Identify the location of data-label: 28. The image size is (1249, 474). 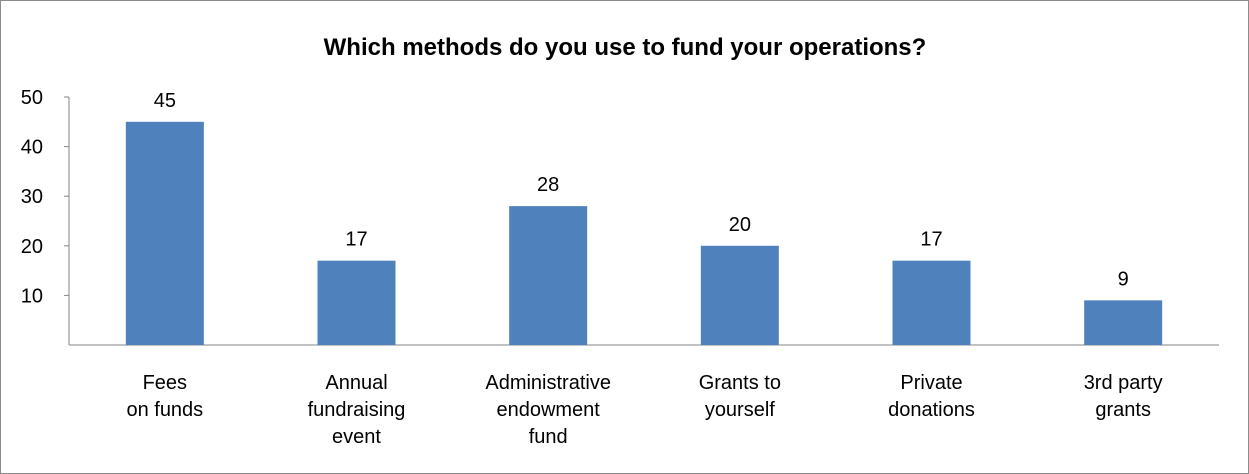
(548, 185).